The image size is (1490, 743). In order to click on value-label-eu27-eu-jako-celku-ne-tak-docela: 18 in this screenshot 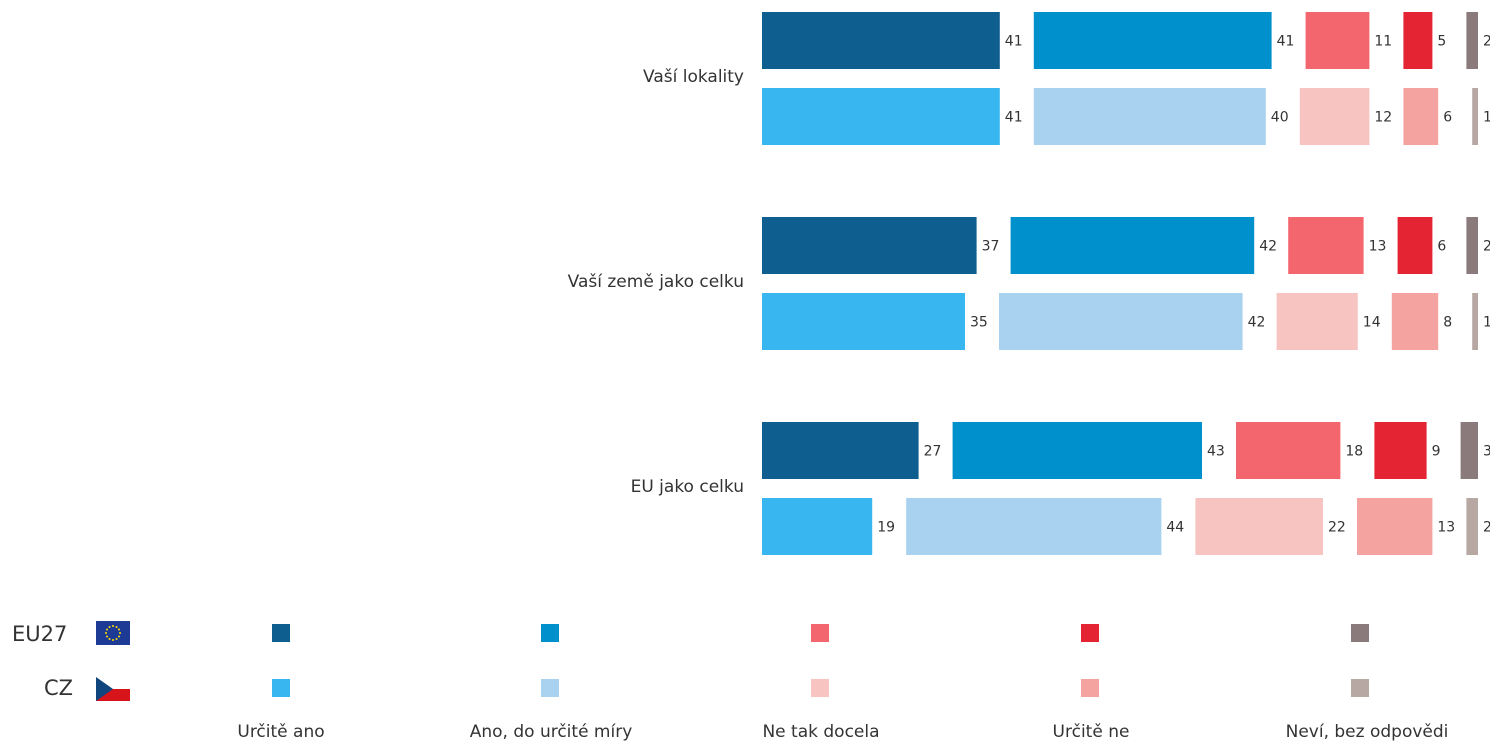, I will do `click(1354, 452)`.